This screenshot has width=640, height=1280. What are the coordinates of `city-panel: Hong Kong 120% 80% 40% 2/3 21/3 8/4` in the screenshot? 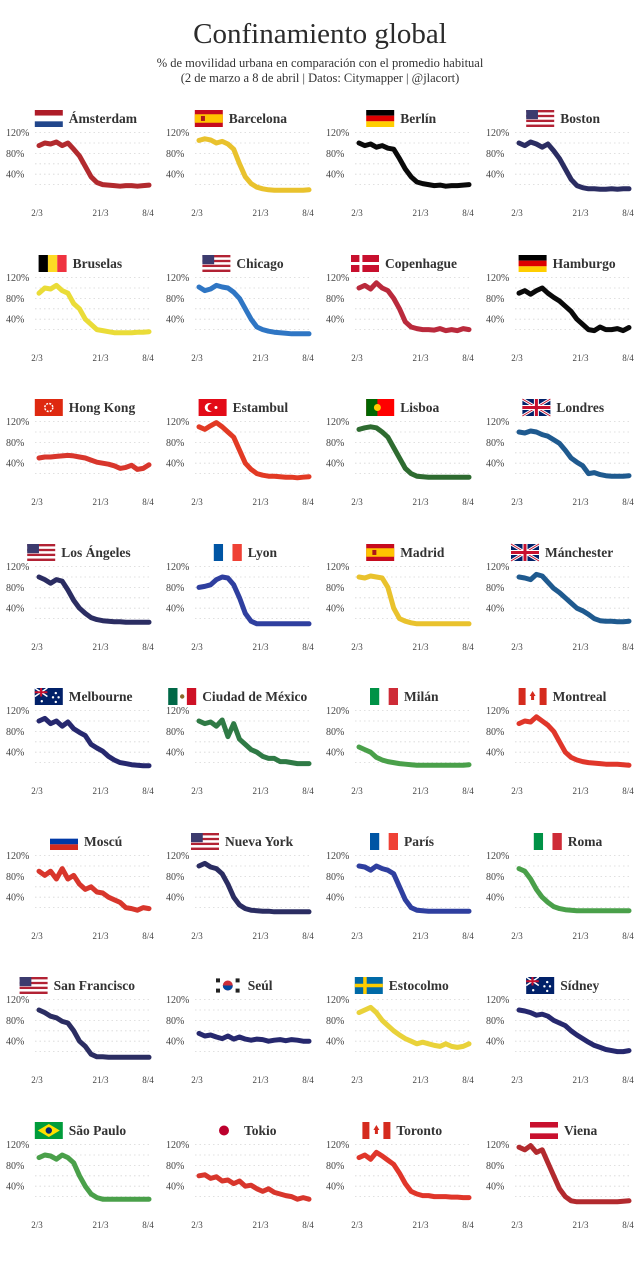 It's located at (80, 462).